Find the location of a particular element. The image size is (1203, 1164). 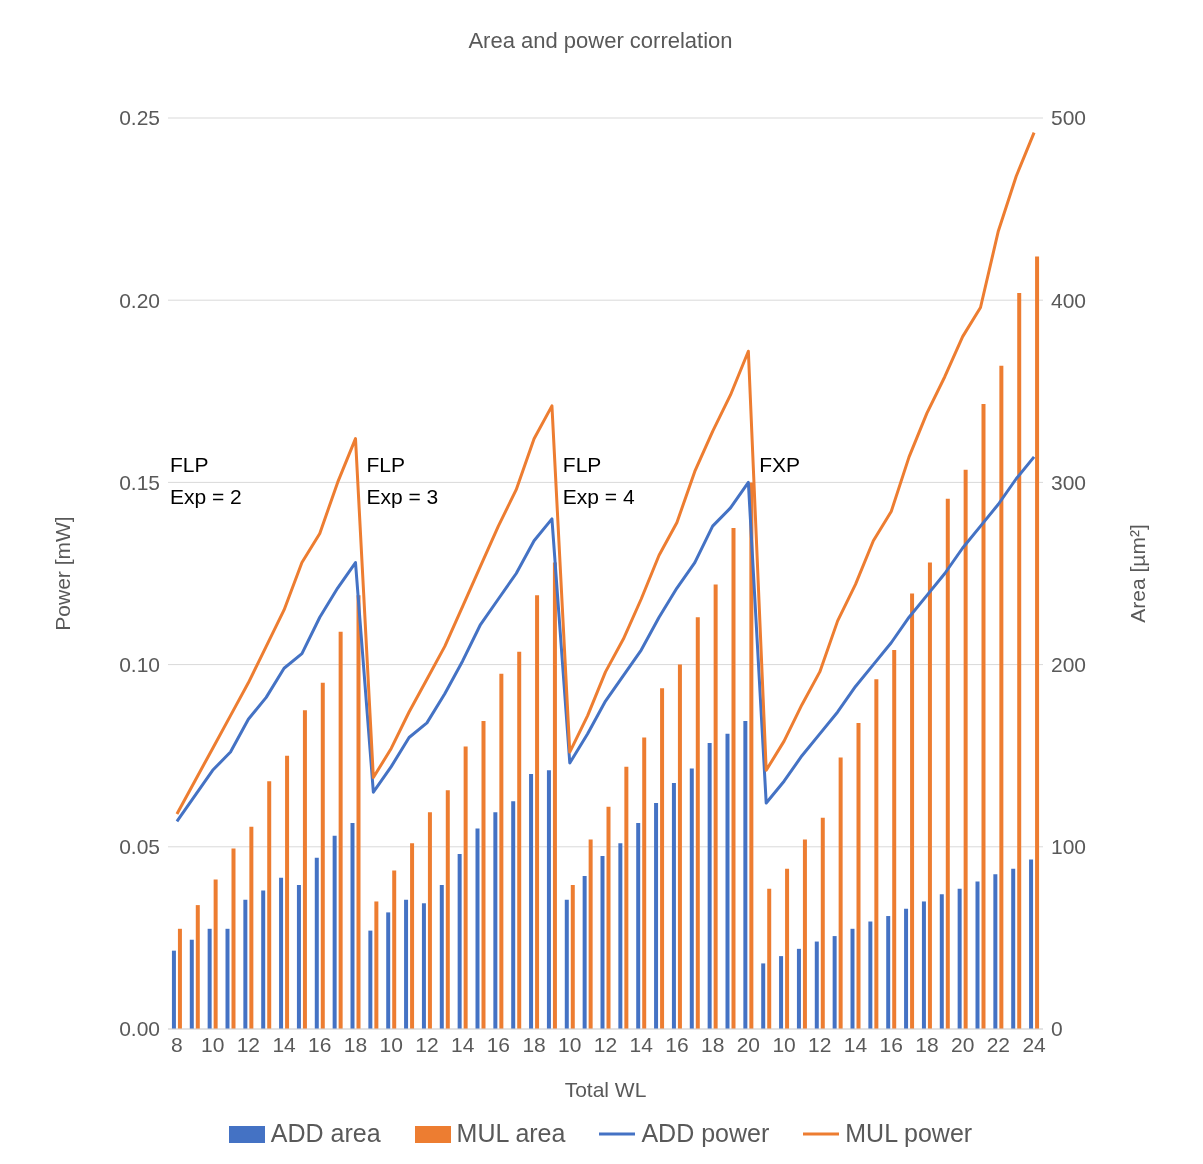

x-tick-label: 16 is located at coordinates (891, 1044).